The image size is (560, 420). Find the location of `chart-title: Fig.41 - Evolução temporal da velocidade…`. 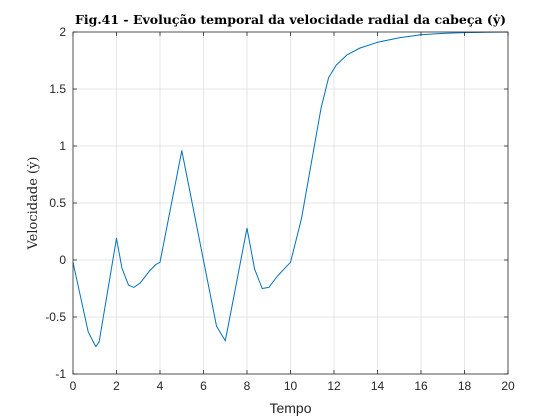

chart-title: Fig.41 - Evolução temporal da velocidade… is located at coordinates (290, 19).